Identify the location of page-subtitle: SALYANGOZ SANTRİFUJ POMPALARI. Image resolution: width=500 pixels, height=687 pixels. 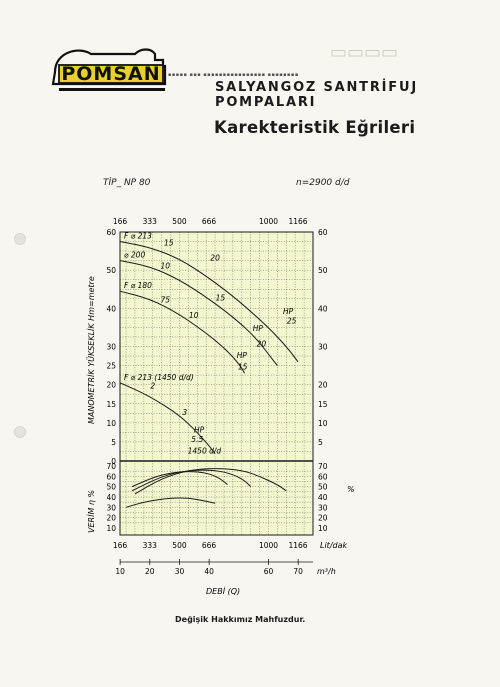
(316, 95).